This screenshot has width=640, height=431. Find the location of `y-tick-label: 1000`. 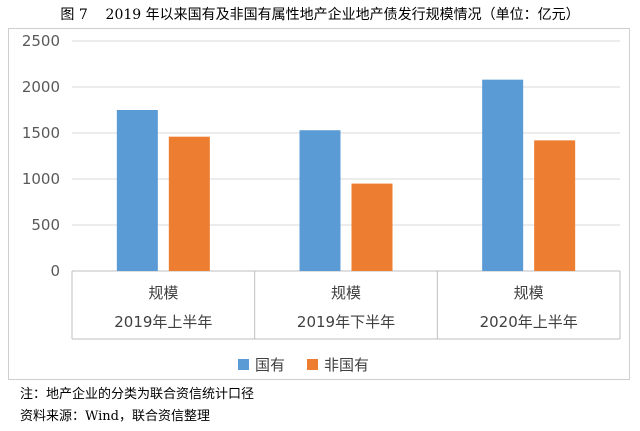

y-tick-label: 1000 is located at coordinates (41, 179).